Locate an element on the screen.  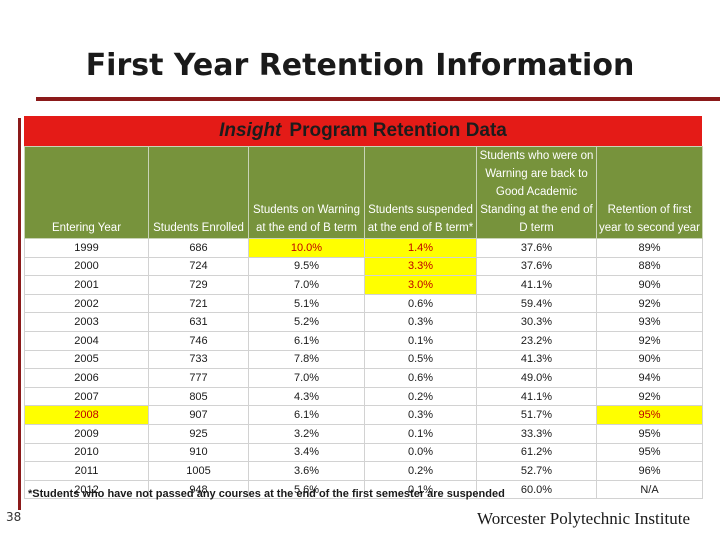
slide-title: First Year Retention Information is located at coordinates (360, 65).